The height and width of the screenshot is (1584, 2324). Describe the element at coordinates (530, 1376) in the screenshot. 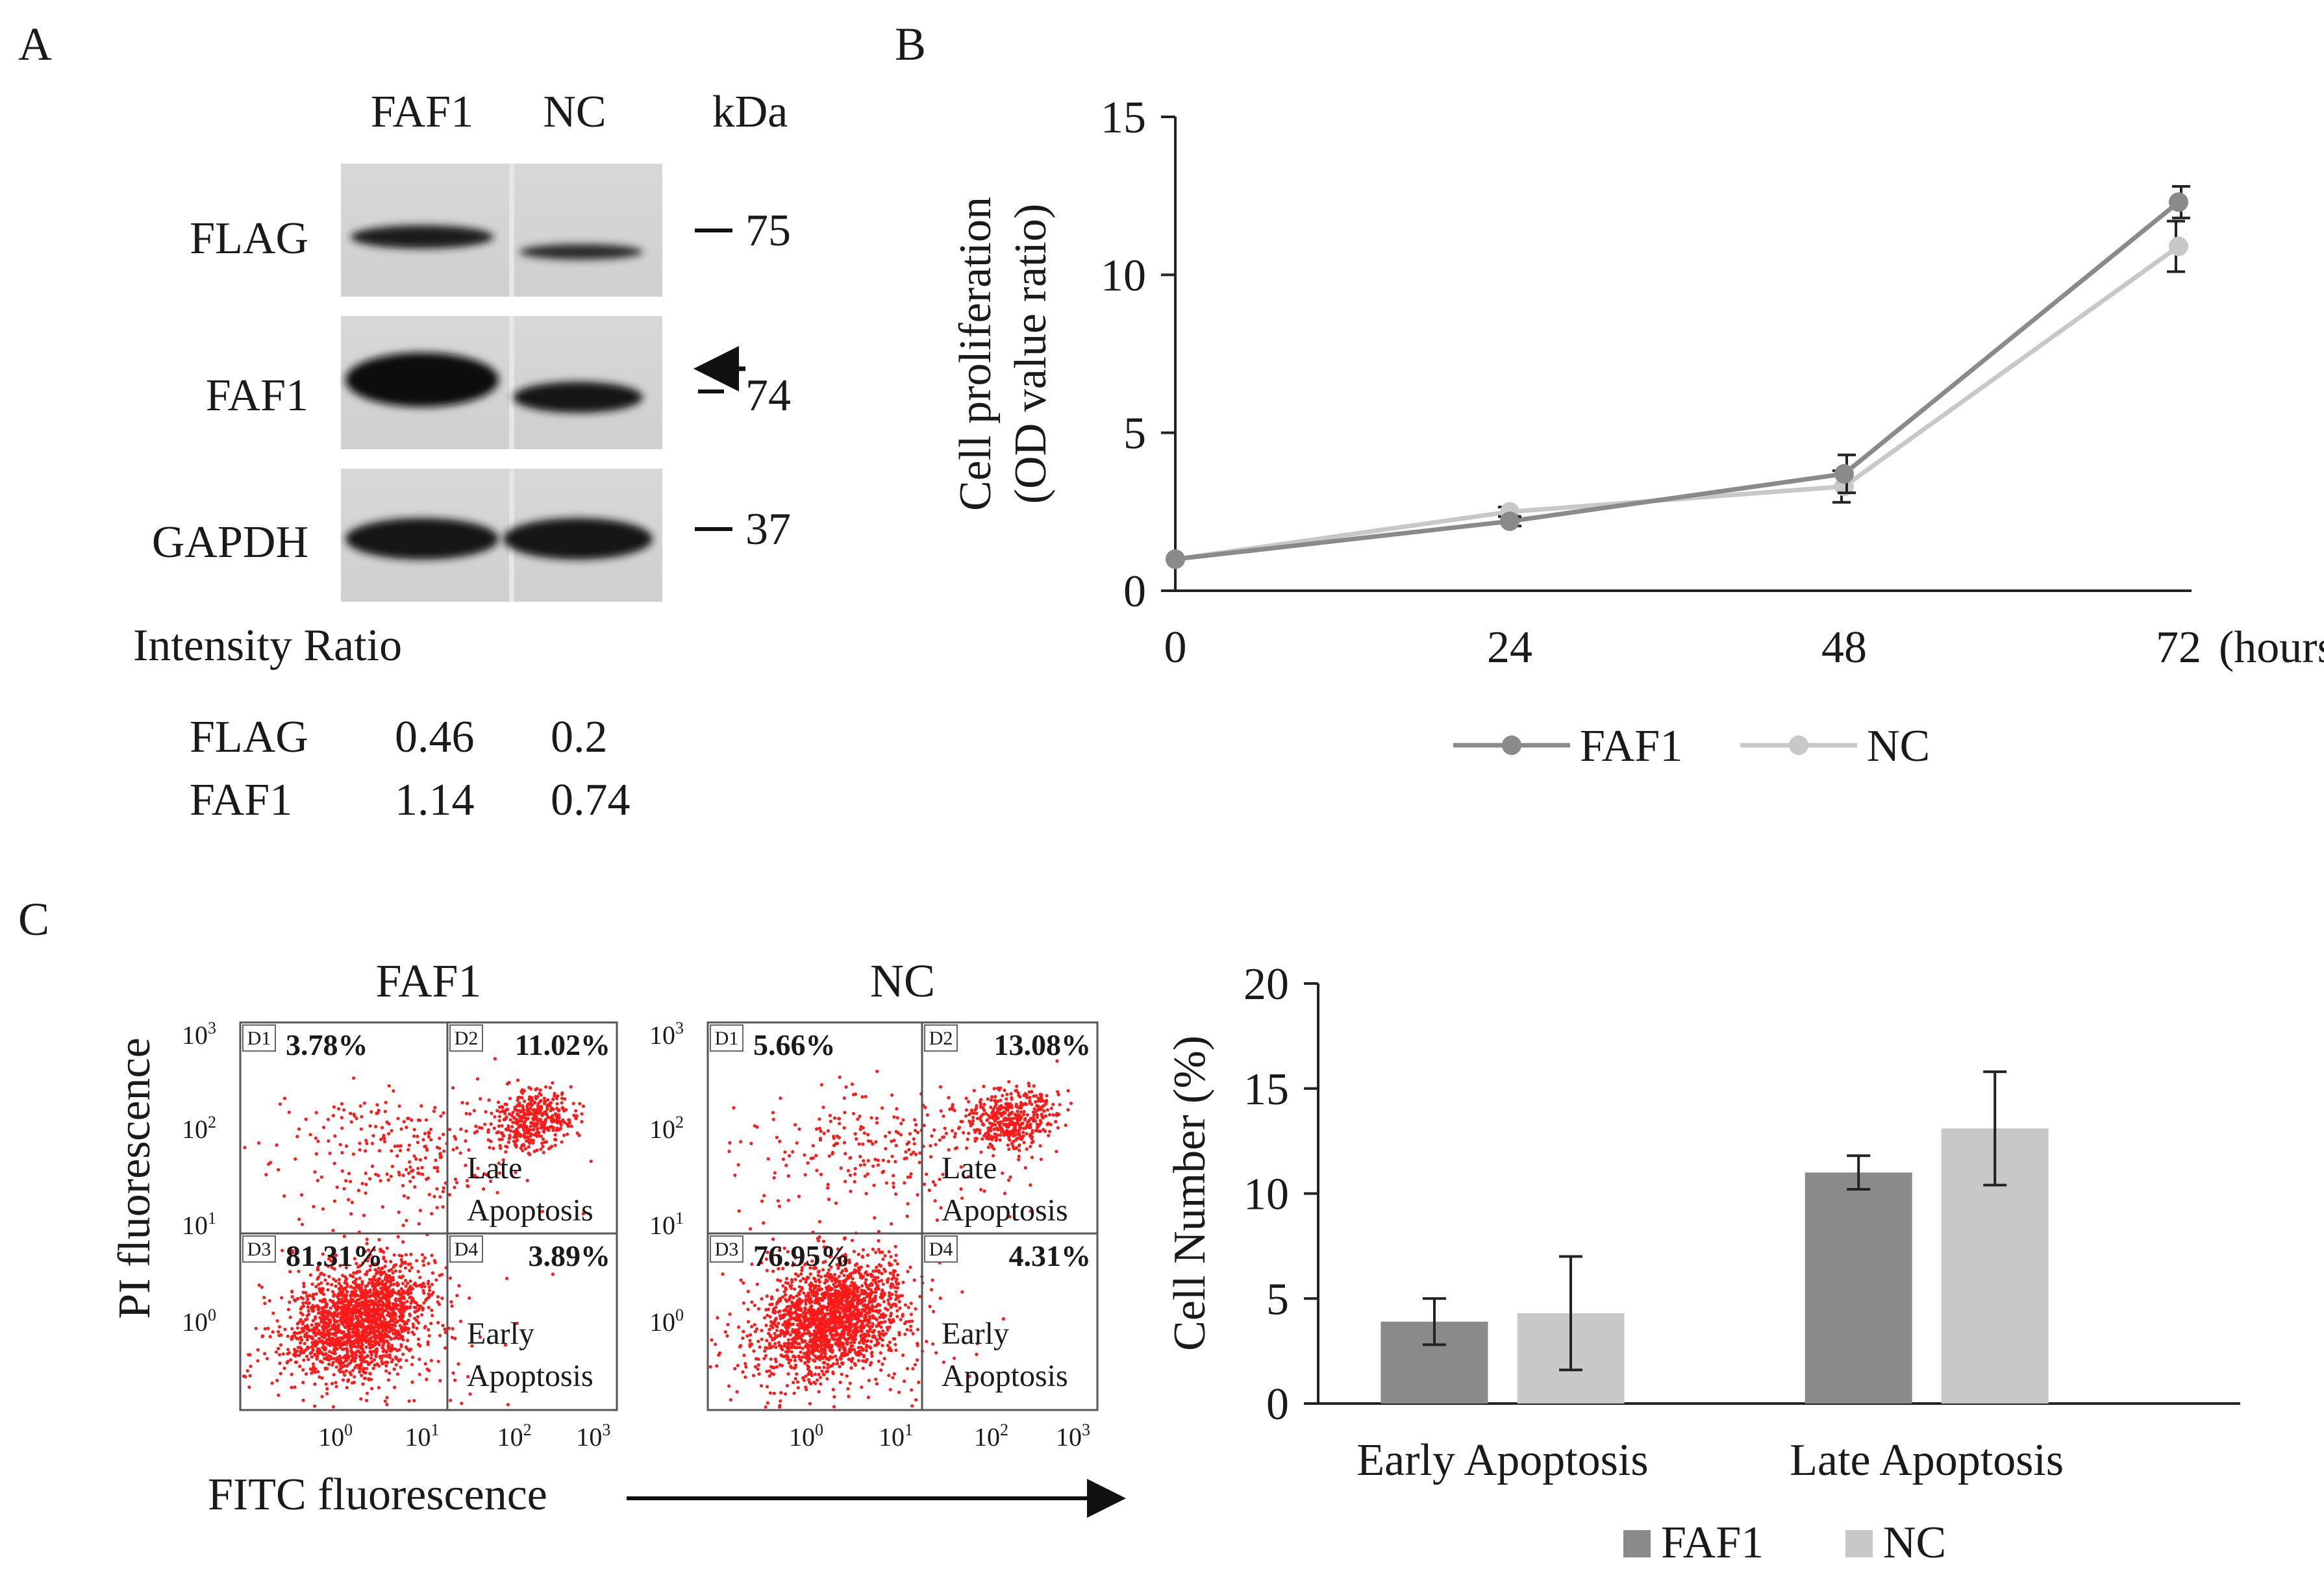

I see `quadrant-label: Apoptosis` at that location.